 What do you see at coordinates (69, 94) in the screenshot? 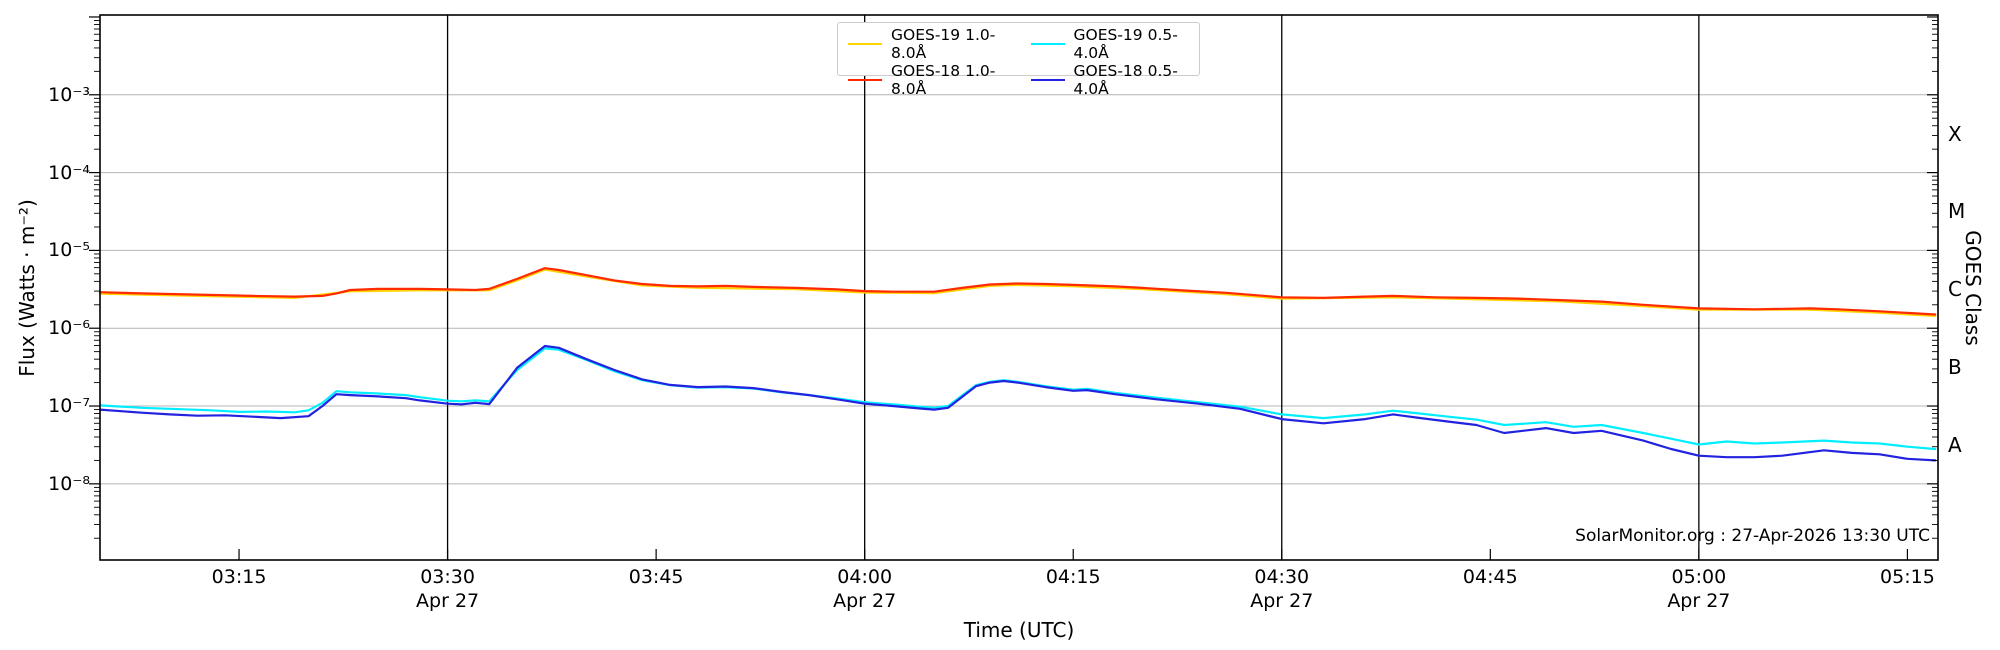
I see `y-tick-label: 10⁻³` at bounding box center [69, 94].